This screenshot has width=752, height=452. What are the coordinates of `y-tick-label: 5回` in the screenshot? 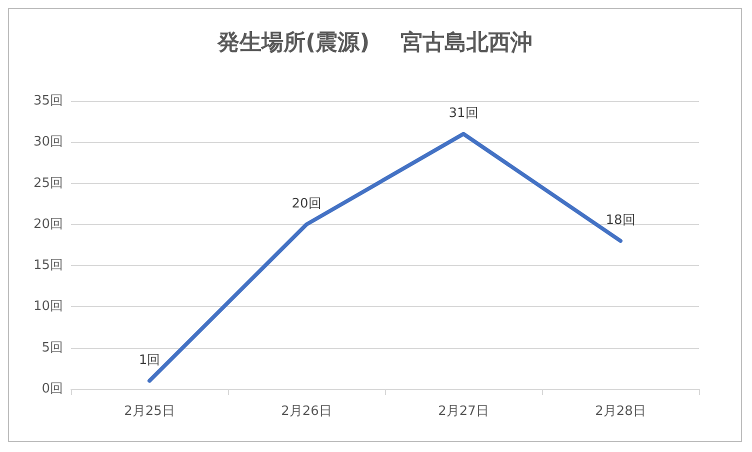 It's located at (52, 348).